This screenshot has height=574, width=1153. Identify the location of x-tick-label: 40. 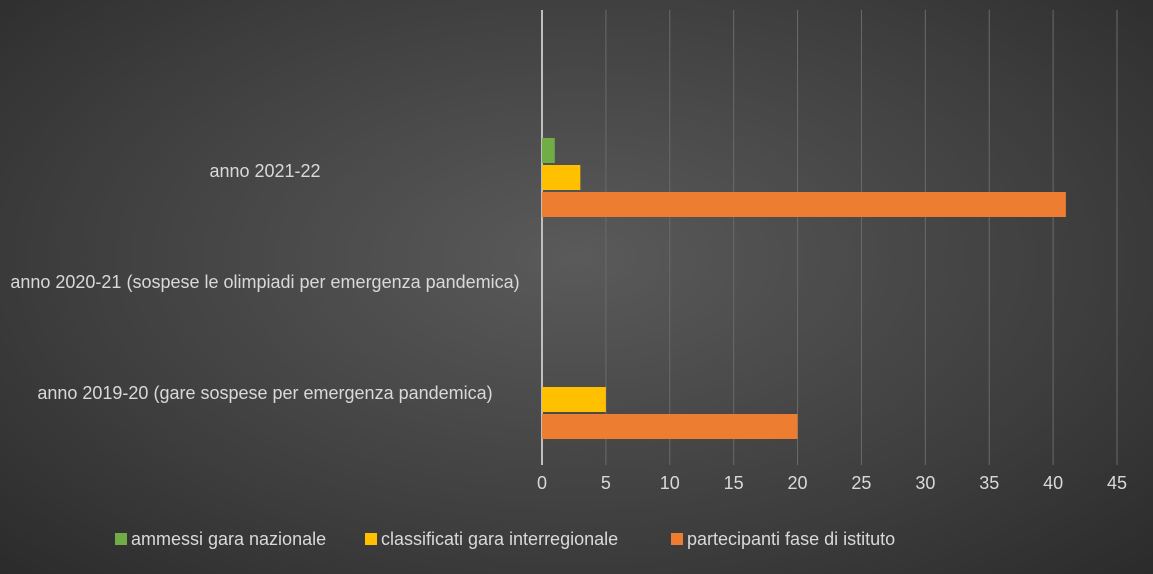
(1053, 483).